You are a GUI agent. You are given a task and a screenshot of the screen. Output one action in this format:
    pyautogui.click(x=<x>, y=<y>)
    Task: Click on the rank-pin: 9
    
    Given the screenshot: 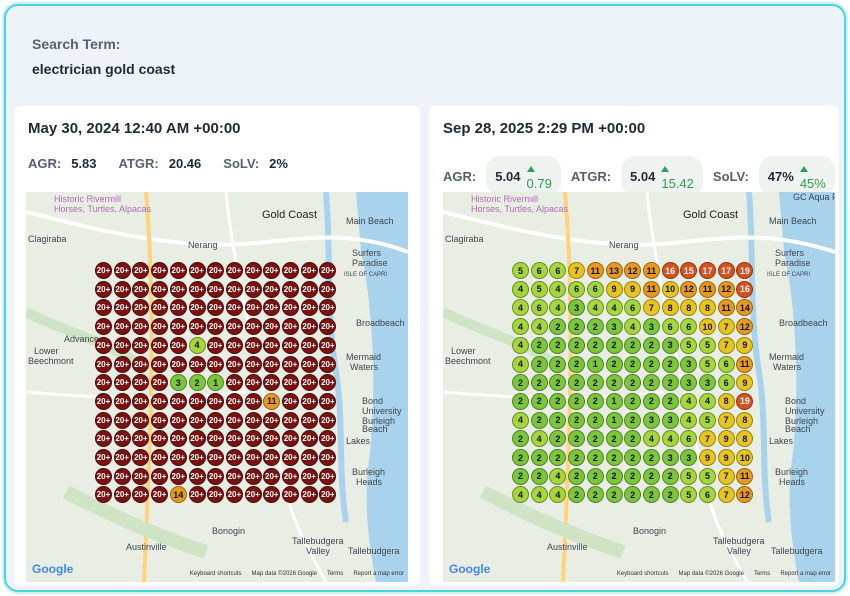 What is the action you would take?
    pyautogui.click(x=614, y=289)
    